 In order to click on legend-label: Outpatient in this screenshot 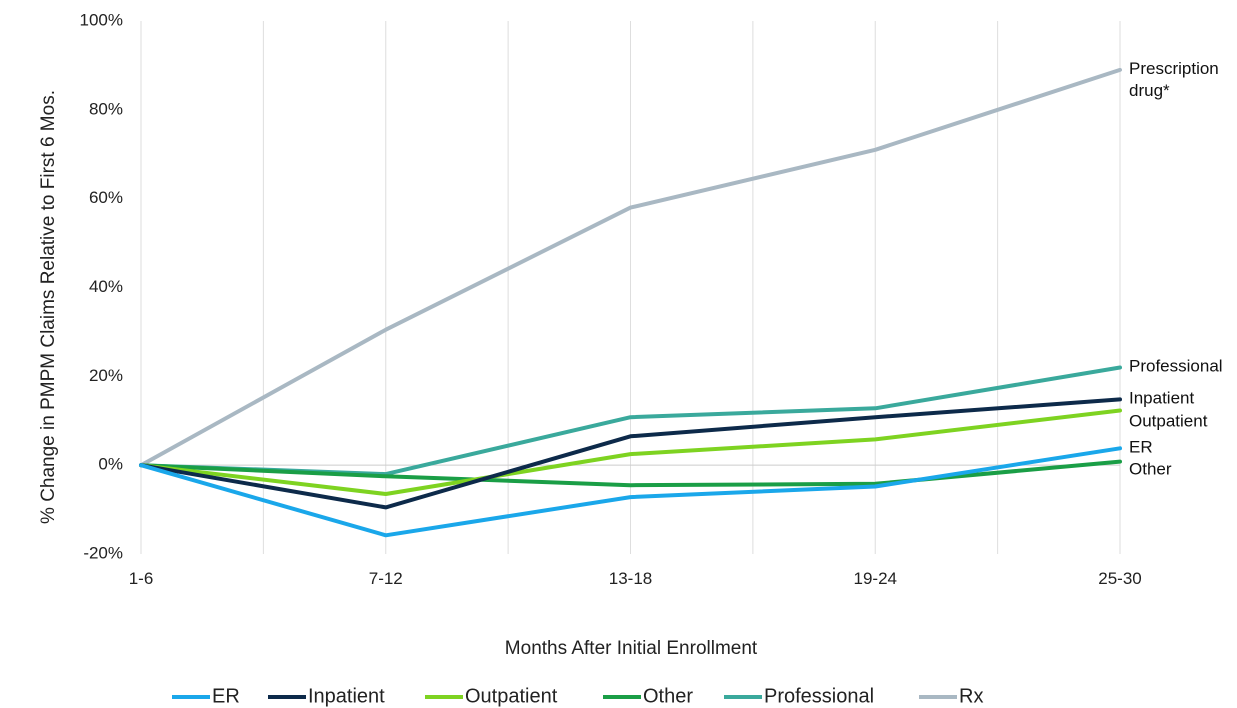, I will do `click(511, 696)`.